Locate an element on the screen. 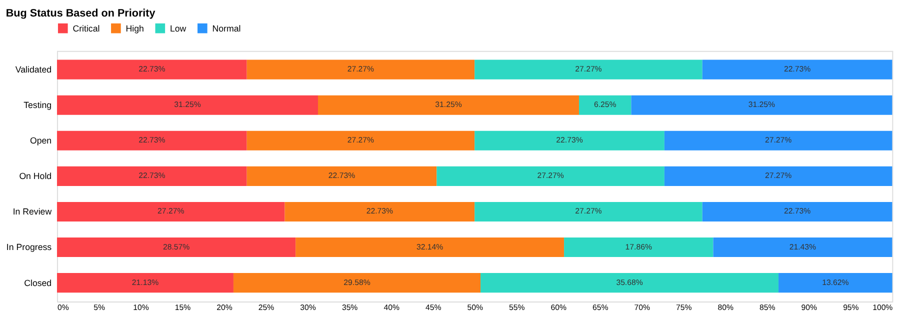 The width and height of the screenshot is (903, 327). y-tick-label: Testing is located at coordinates (38, 105).